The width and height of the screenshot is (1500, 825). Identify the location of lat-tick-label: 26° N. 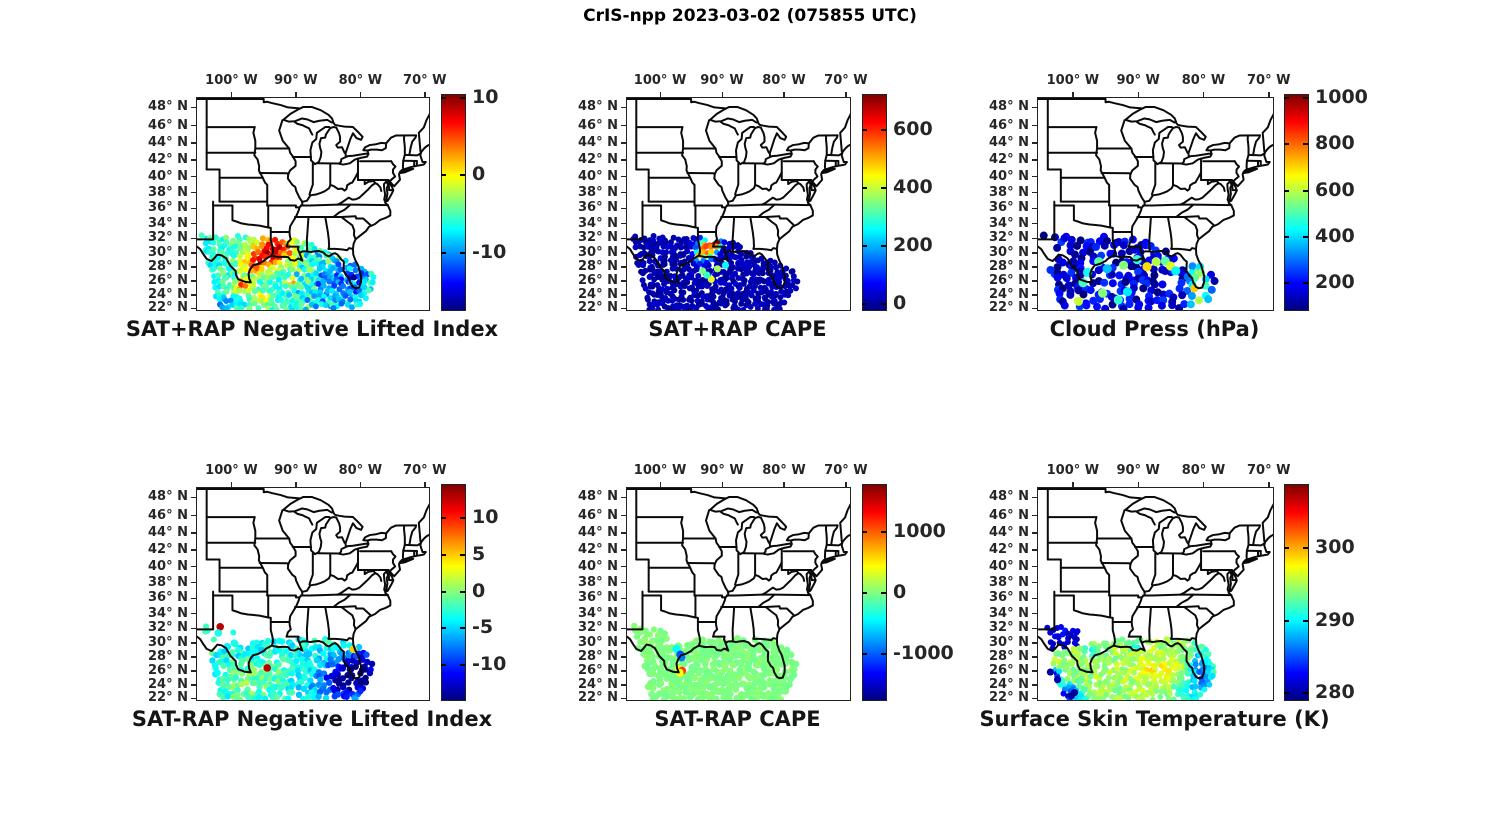
(598, 281).